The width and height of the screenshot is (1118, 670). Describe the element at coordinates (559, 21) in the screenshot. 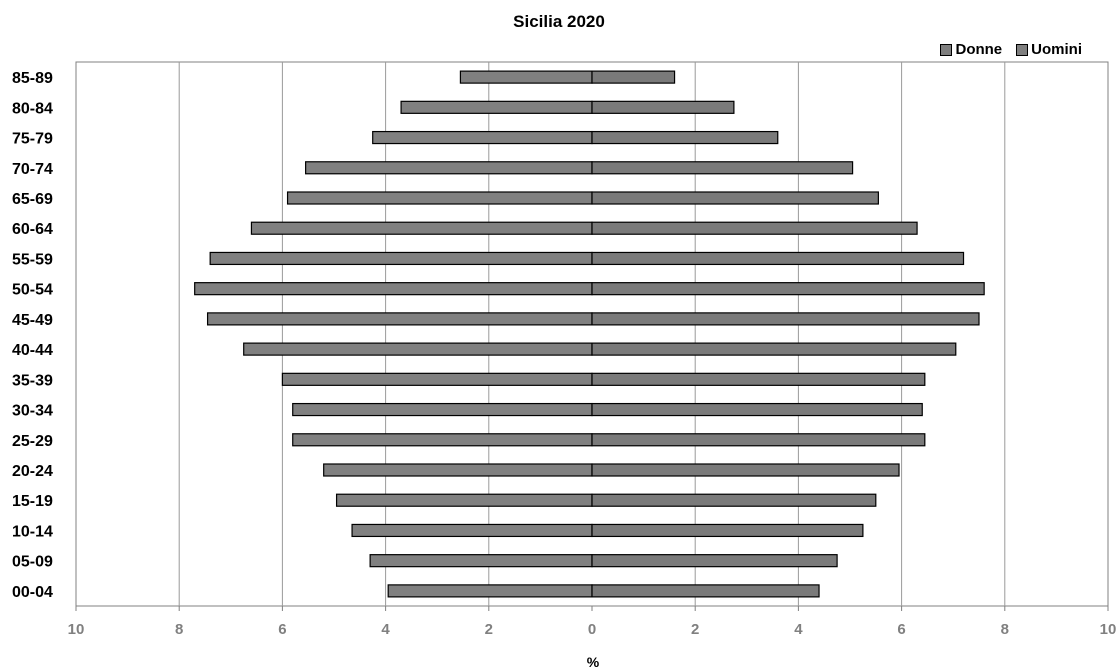

I see `chart-title: Sicilia 2020` at that location.